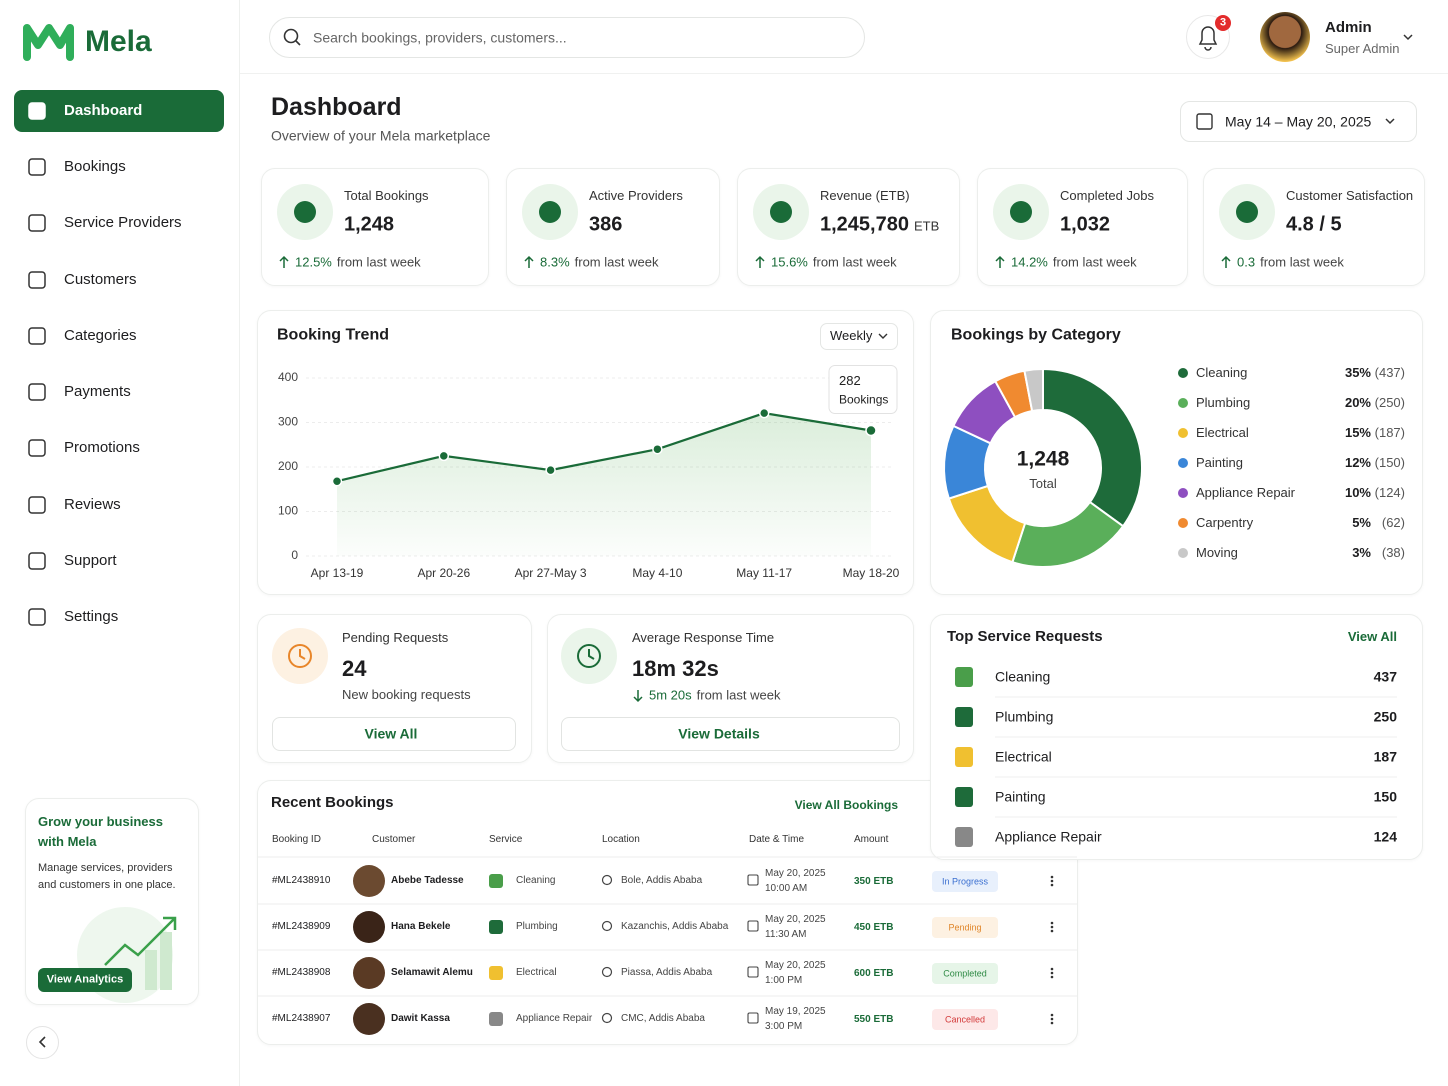 The image size is (1448, 1086). I want to click on location: CMC, Addis Ababa, so click(663, 1018).